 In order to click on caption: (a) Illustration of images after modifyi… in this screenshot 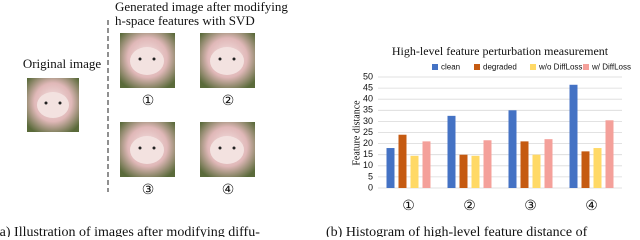, I will do `click(130, 231)`.